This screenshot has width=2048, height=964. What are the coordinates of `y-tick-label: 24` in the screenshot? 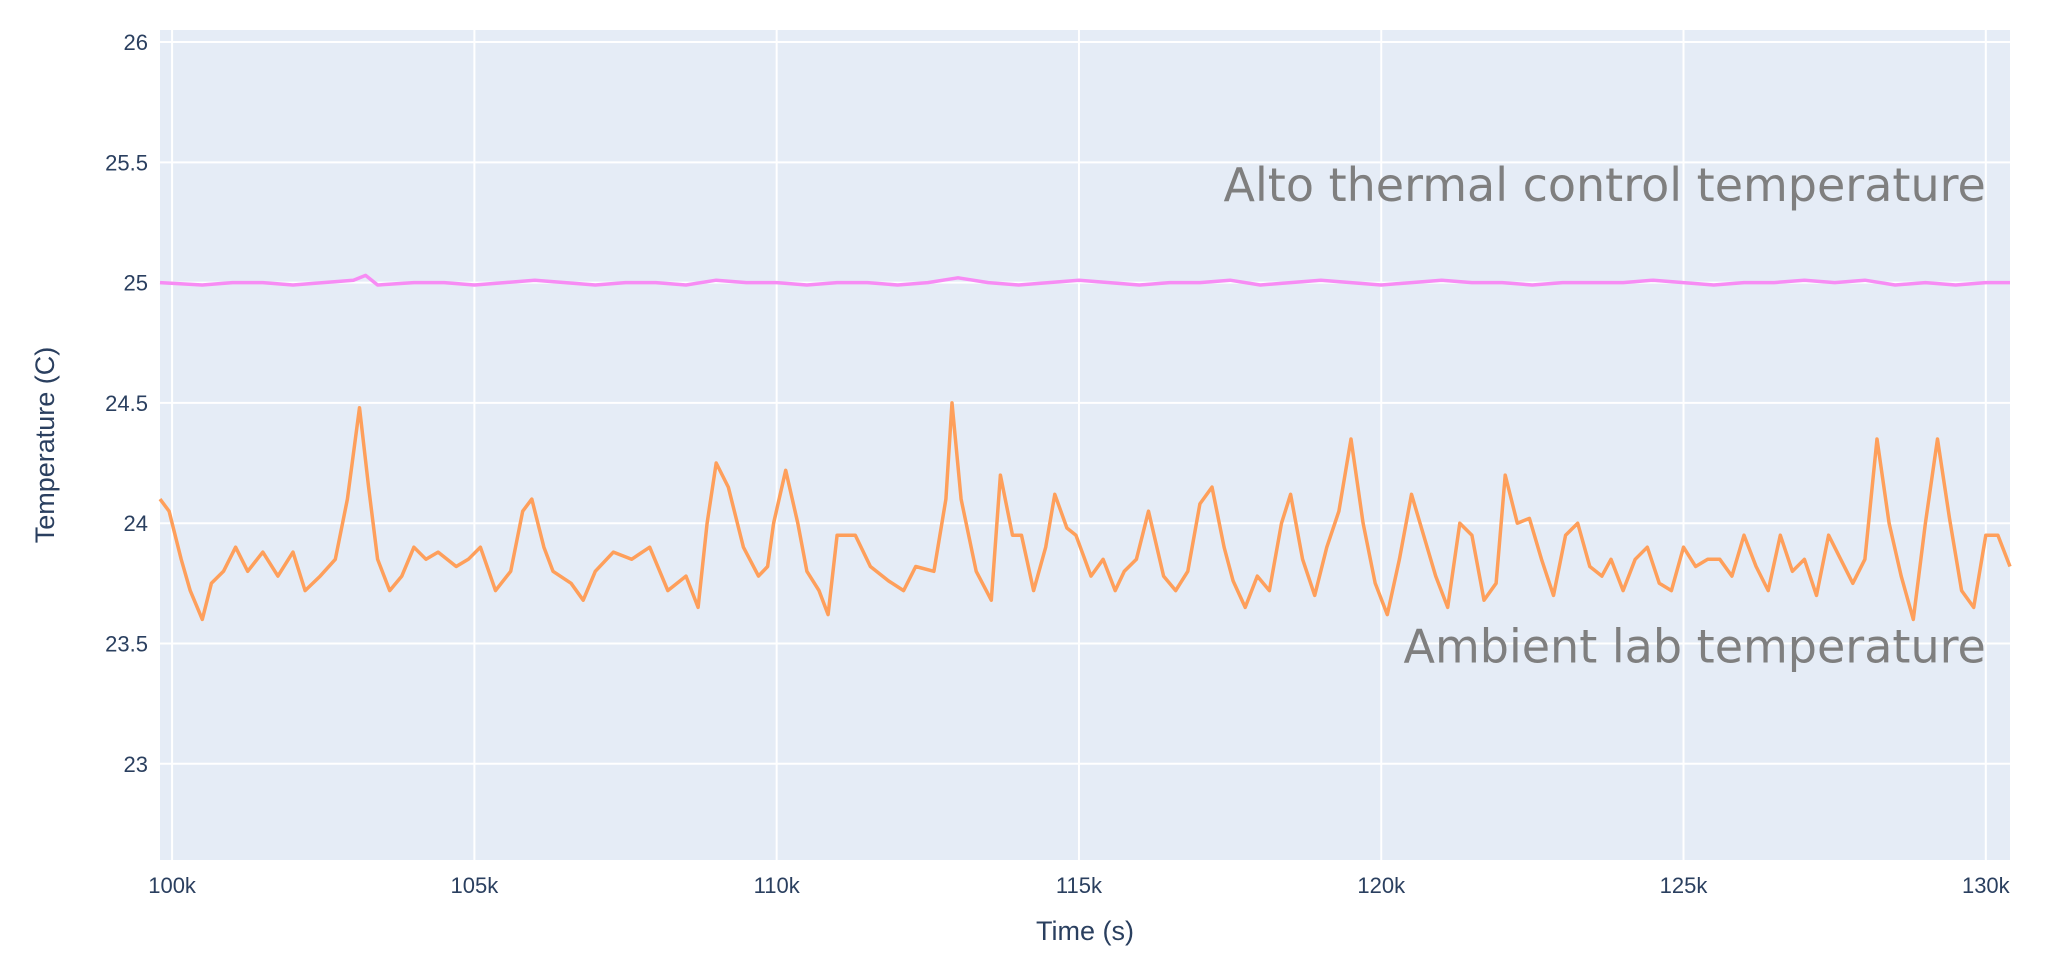 It's located at (136, 523).